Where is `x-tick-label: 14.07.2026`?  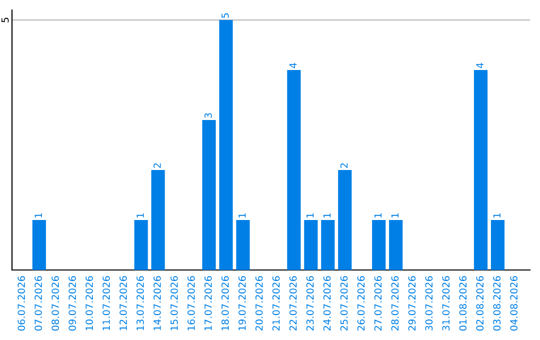 x-tick-label: 14.07.2026 is located at coordinates (157, 303).